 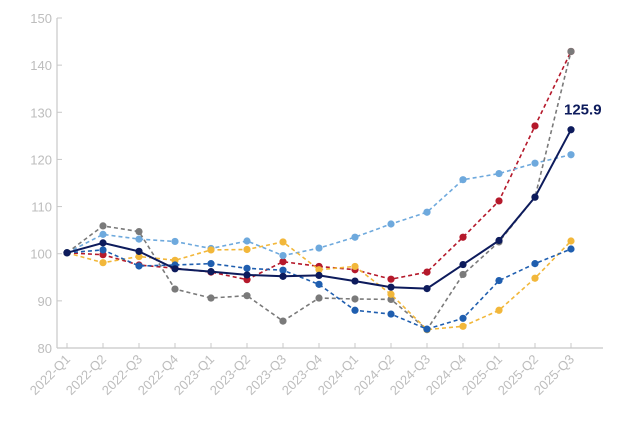 I want to click on y-tick-label: 130, so click(x=41, y=112).